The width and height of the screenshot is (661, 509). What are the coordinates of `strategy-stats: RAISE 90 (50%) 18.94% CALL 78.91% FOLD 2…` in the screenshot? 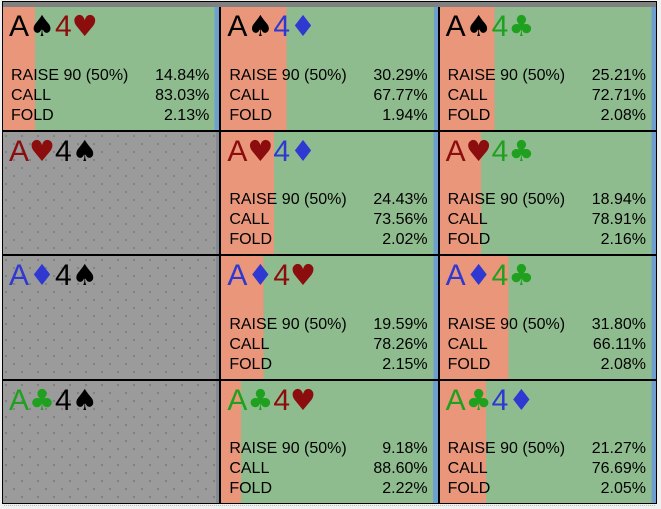 It's located at (547, 220).